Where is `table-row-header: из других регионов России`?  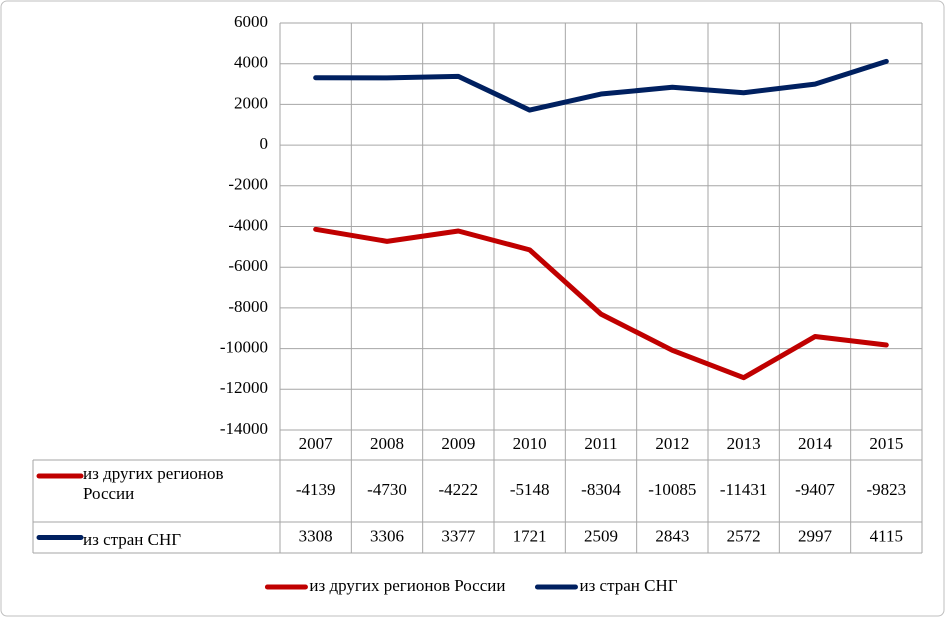
table-row-header: из других регионов России is located at coordinates (153, 483).